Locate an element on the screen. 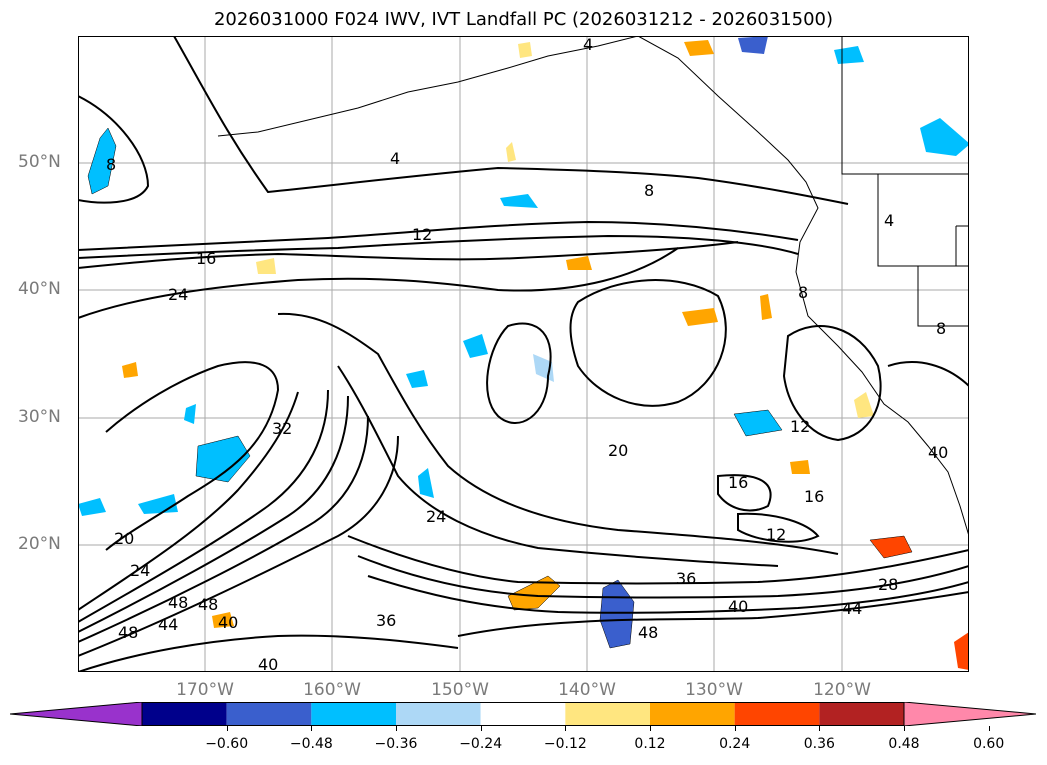 Image resolution: width=1047 pixels, height=765 pixels. lat-label: 40°N is located at coordinates (39, 289).